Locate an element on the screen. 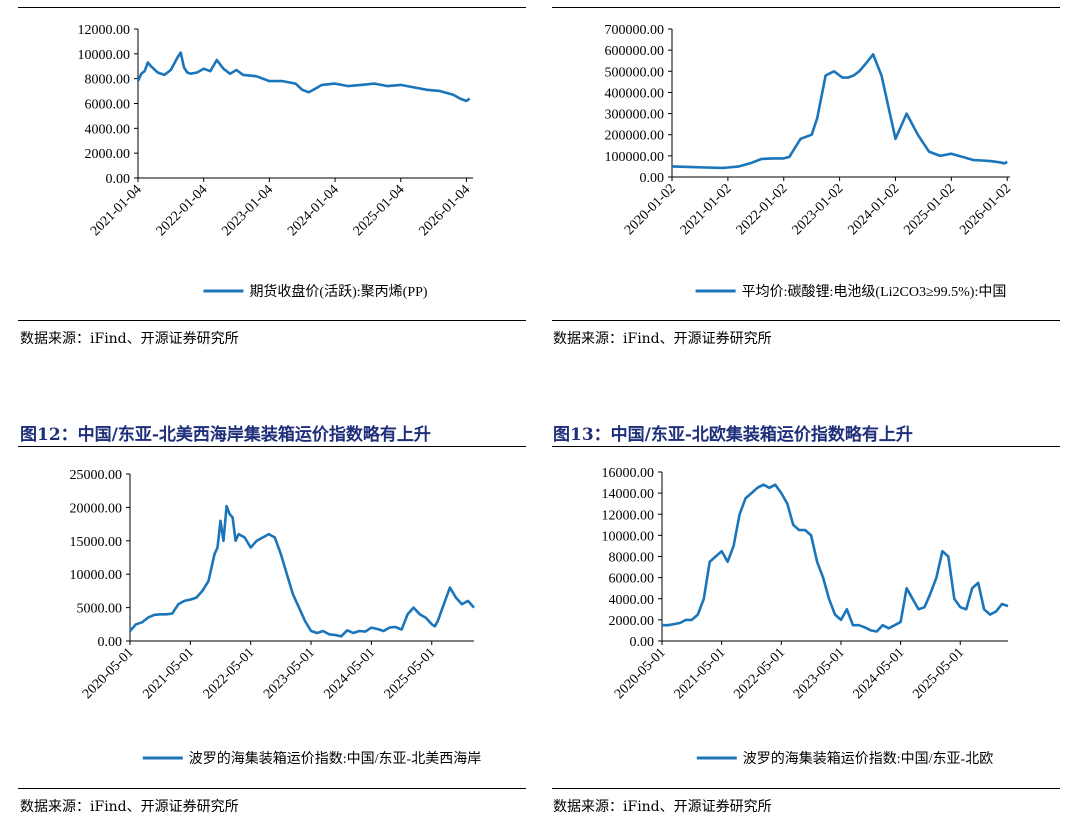 This screenshot has width=1080, height=829. legend-label: 期货收盘价(活跃):聚丙烯(PP) is located at coordinates (338, 291).